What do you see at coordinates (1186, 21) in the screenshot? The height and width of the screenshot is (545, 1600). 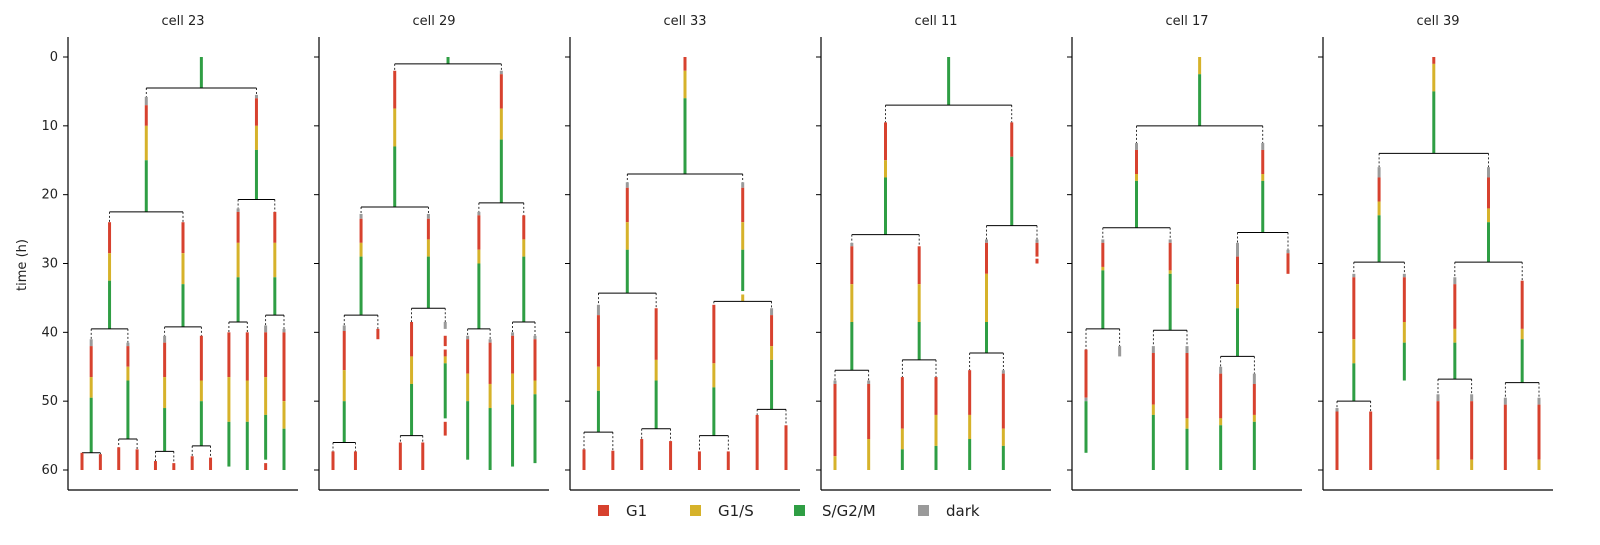 I see `panel-title: cell 17` at bounding box center [1186, 21].